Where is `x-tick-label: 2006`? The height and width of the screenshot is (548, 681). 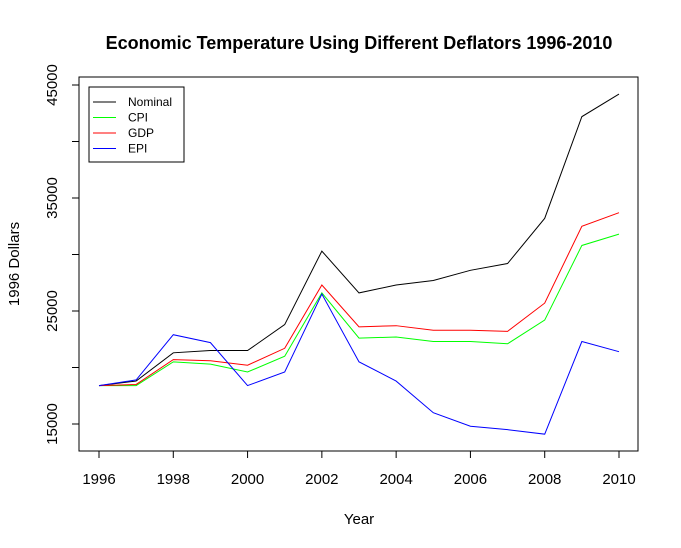 x-tick-label: 2006 is located at coordinates (470, 479).